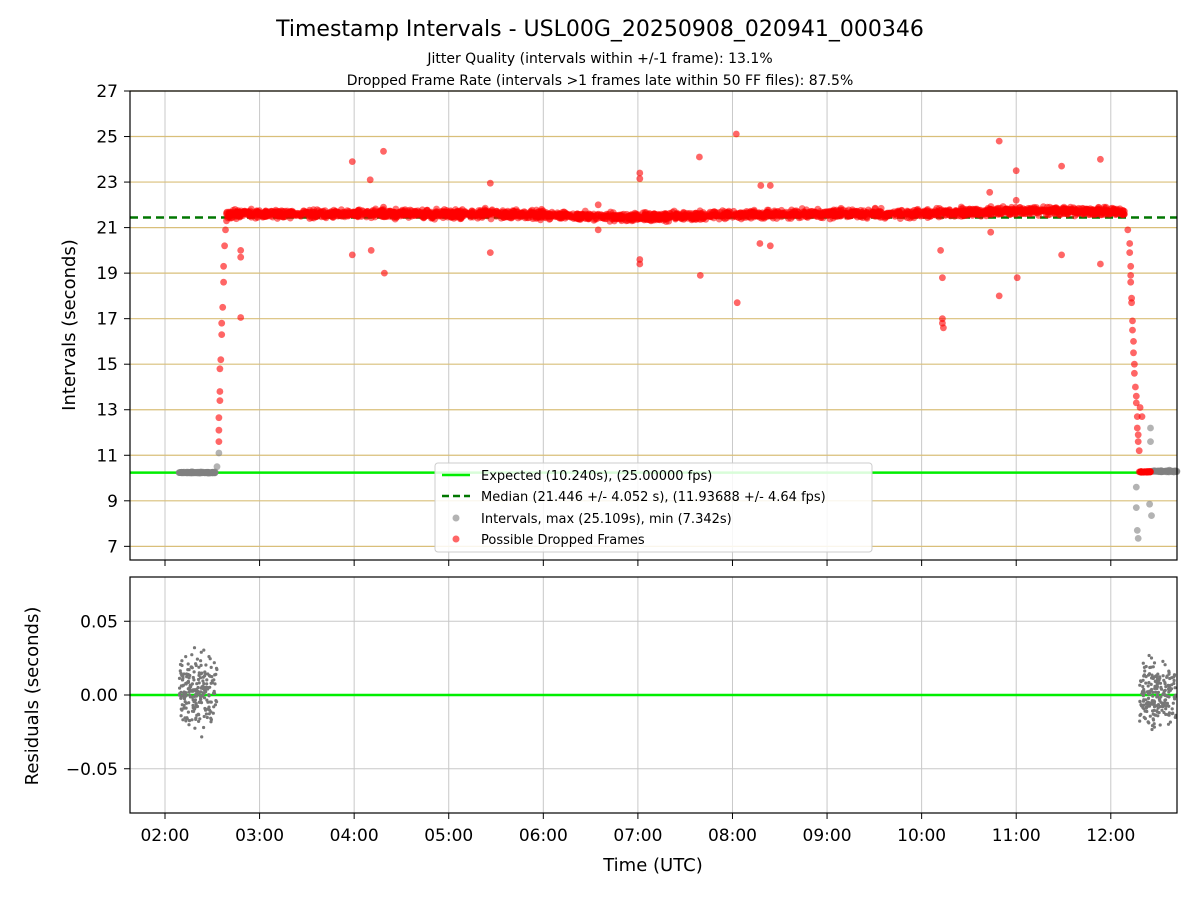 The height and width of the screenshot is (900, 1200). Describe the element at coordinates (456, 518) in the screenshot. I see `legend-intervals-swatch` at that location.